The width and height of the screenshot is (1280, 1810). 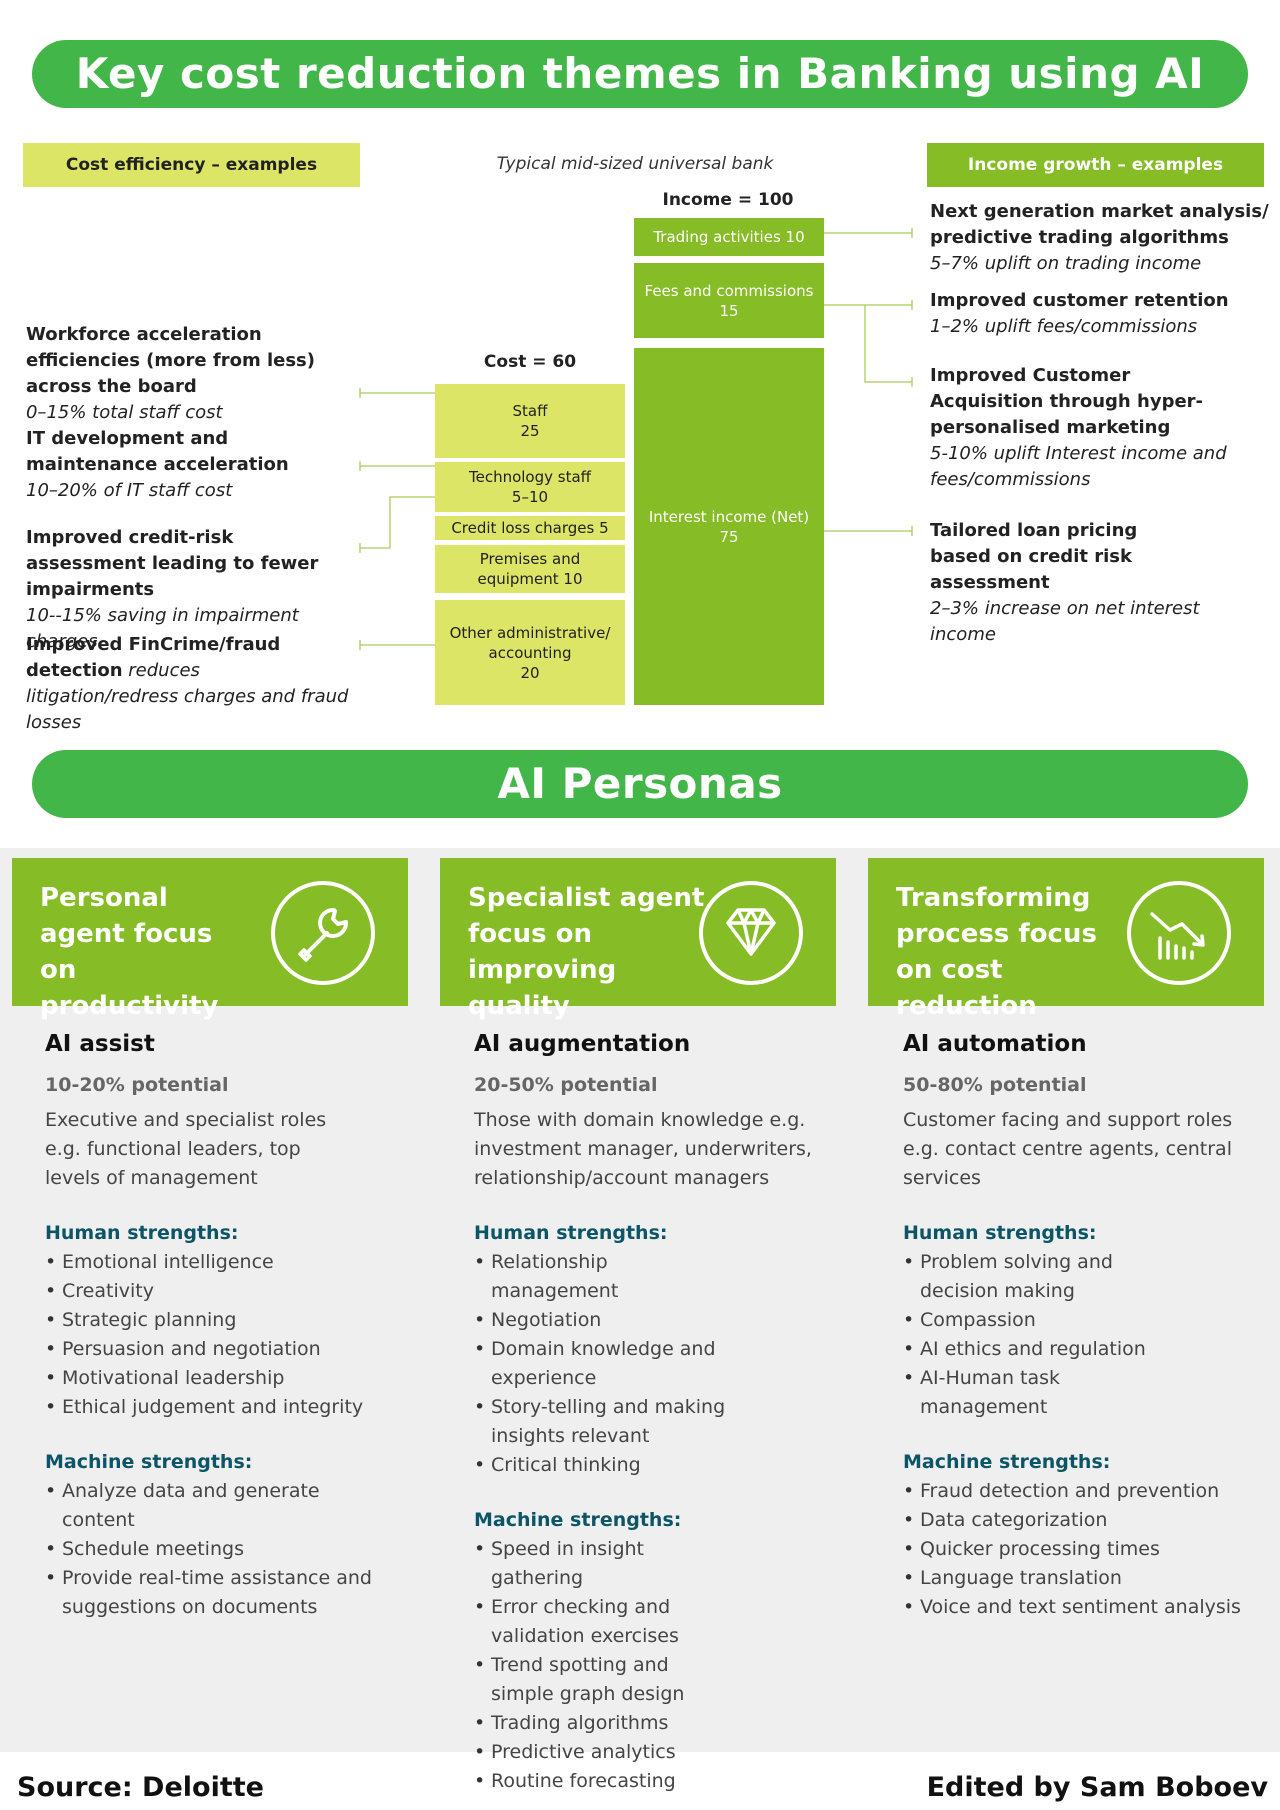 What do you see at coordinates (1091, 1520) in the screenshot?
I see `strength-item: Data categorization` at bounding box center [1091, 1520].